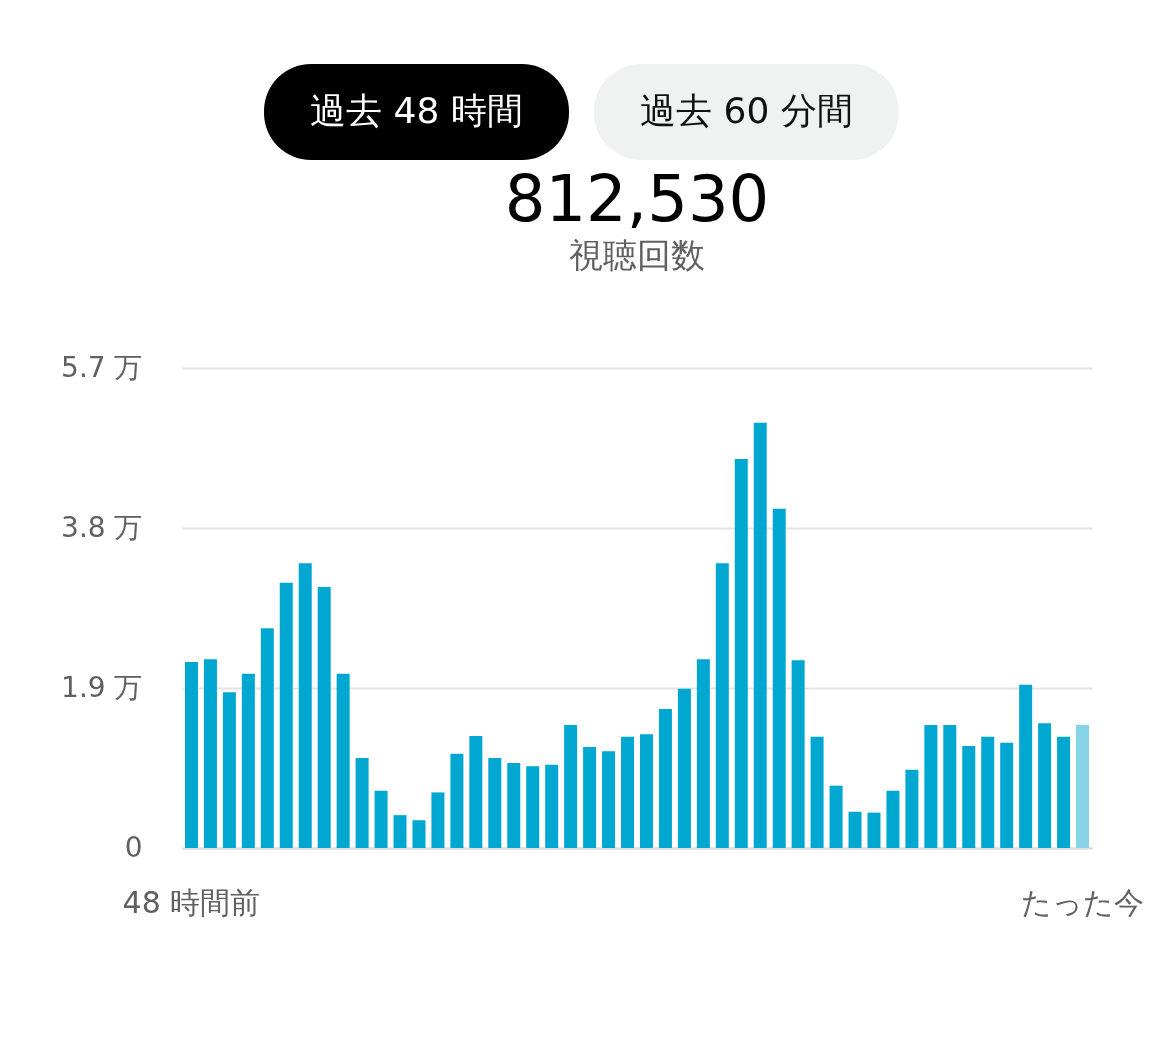 The height and width of the screenshot is (1059, 1167). What do you see at coordinates (416, 110) in the screenshot?
I see `text: 過去 48 時間` at bounding box center [416, 110].